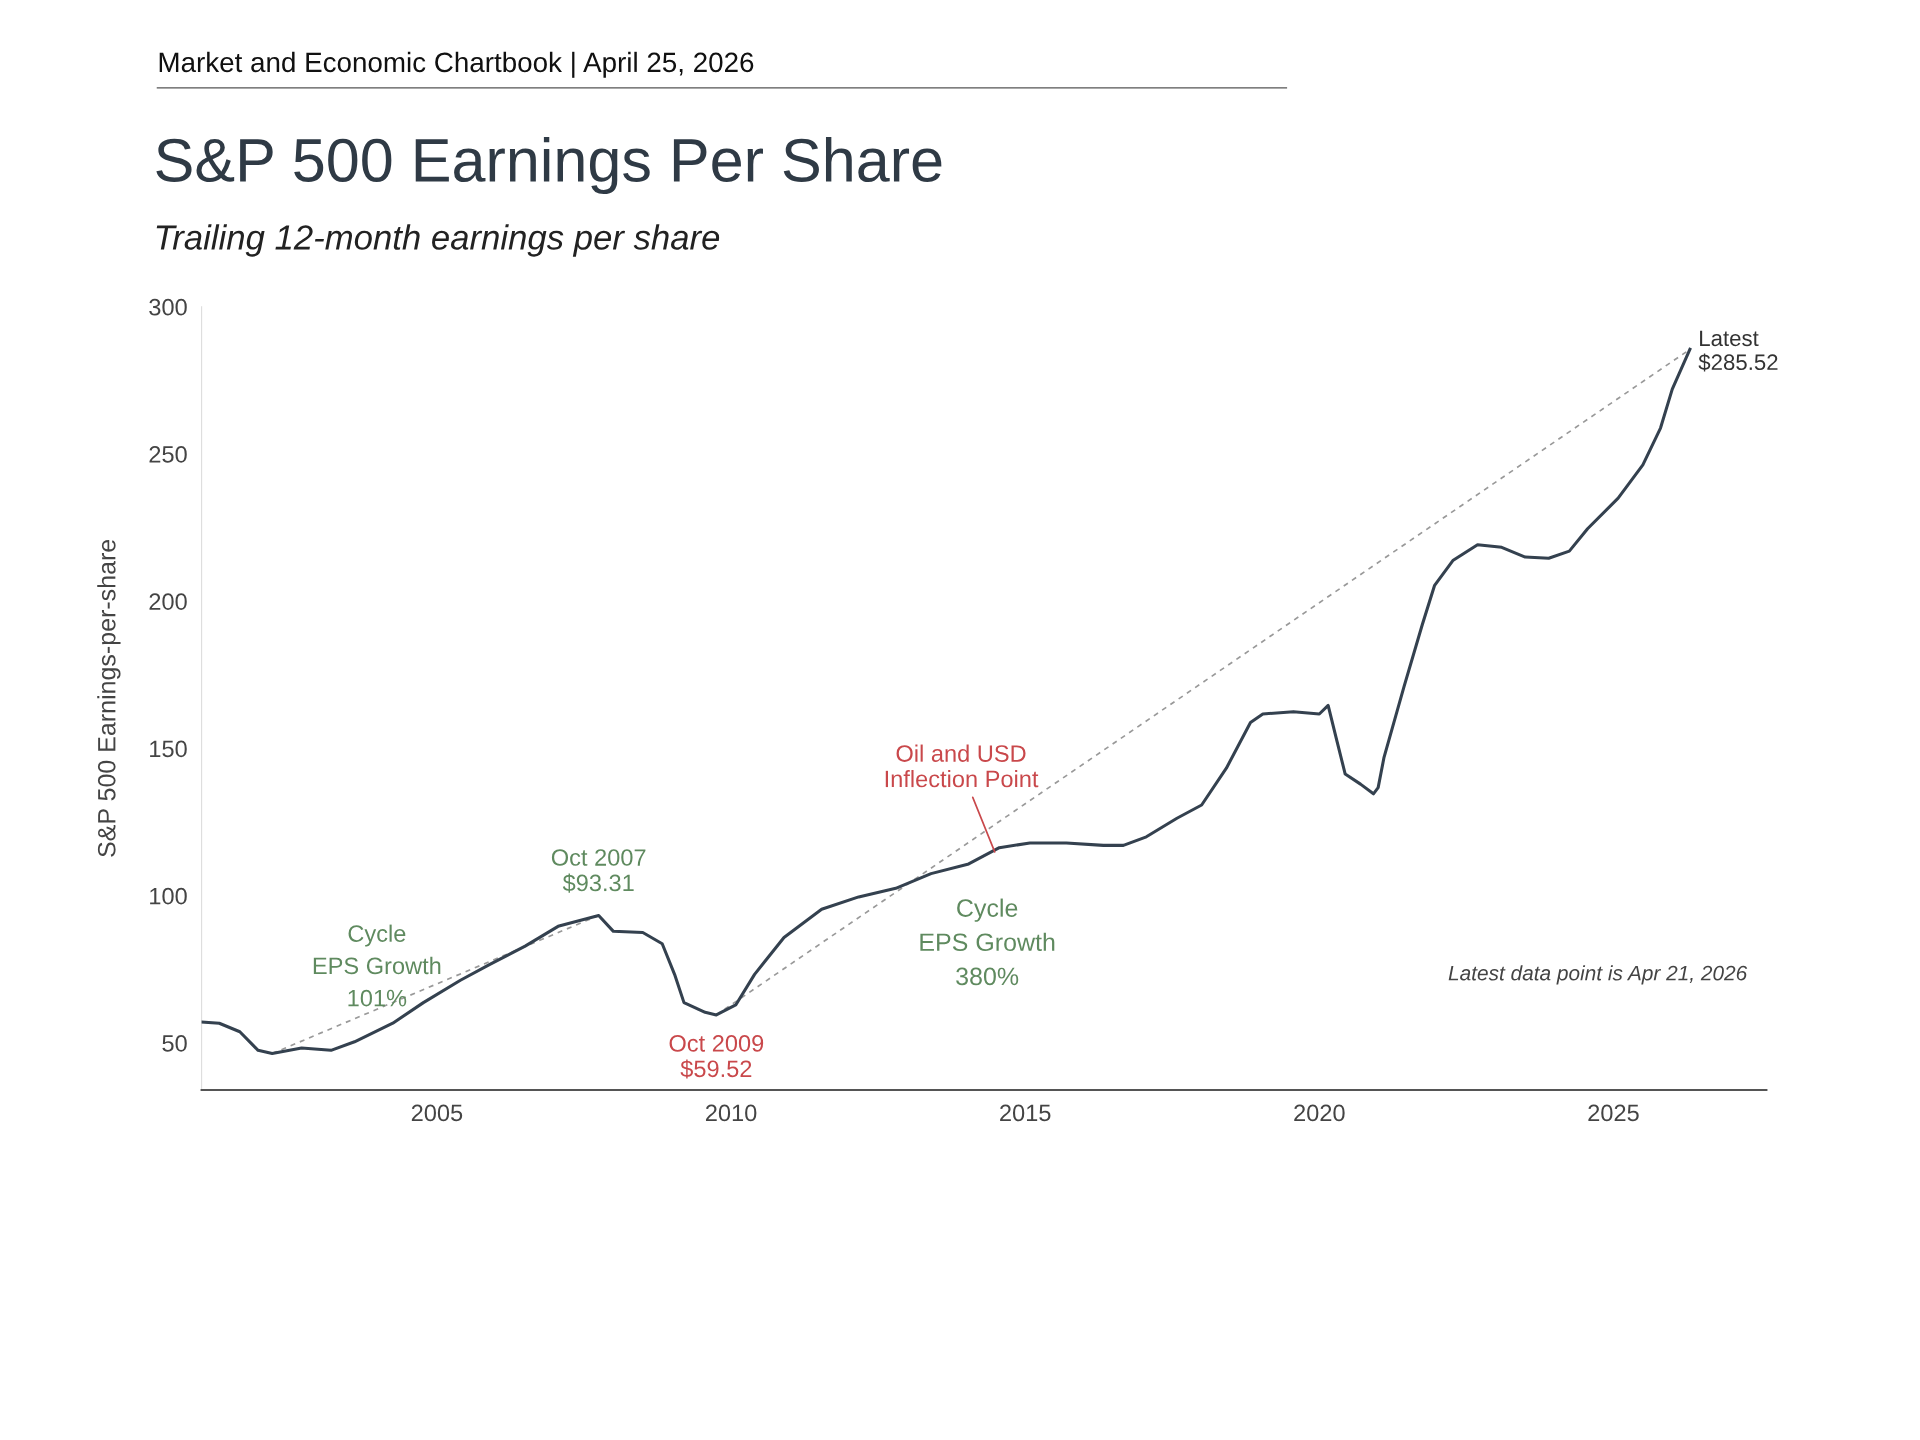  I want to click on y-tick-label: 200, so click(168, 601).